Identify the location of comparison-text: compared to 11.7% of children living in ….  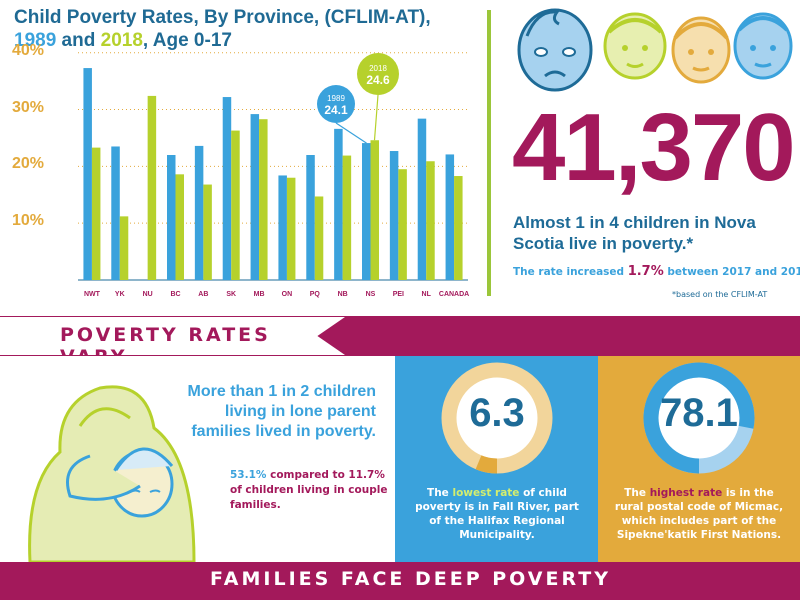
(309, 490).